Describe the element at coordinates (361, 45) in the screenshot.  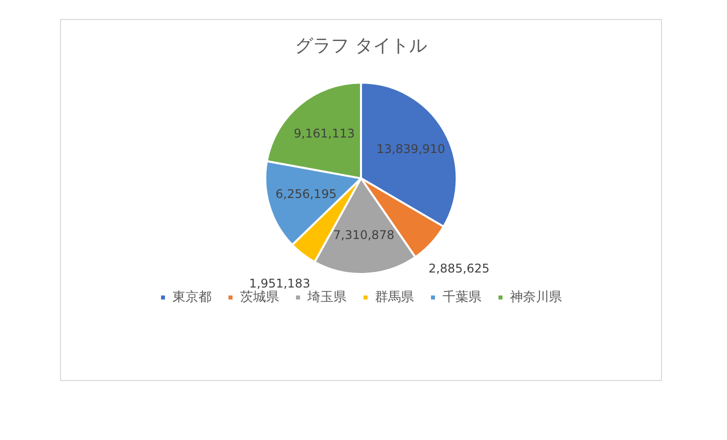
I see `chart-title: グラフ タイトル` at that location.